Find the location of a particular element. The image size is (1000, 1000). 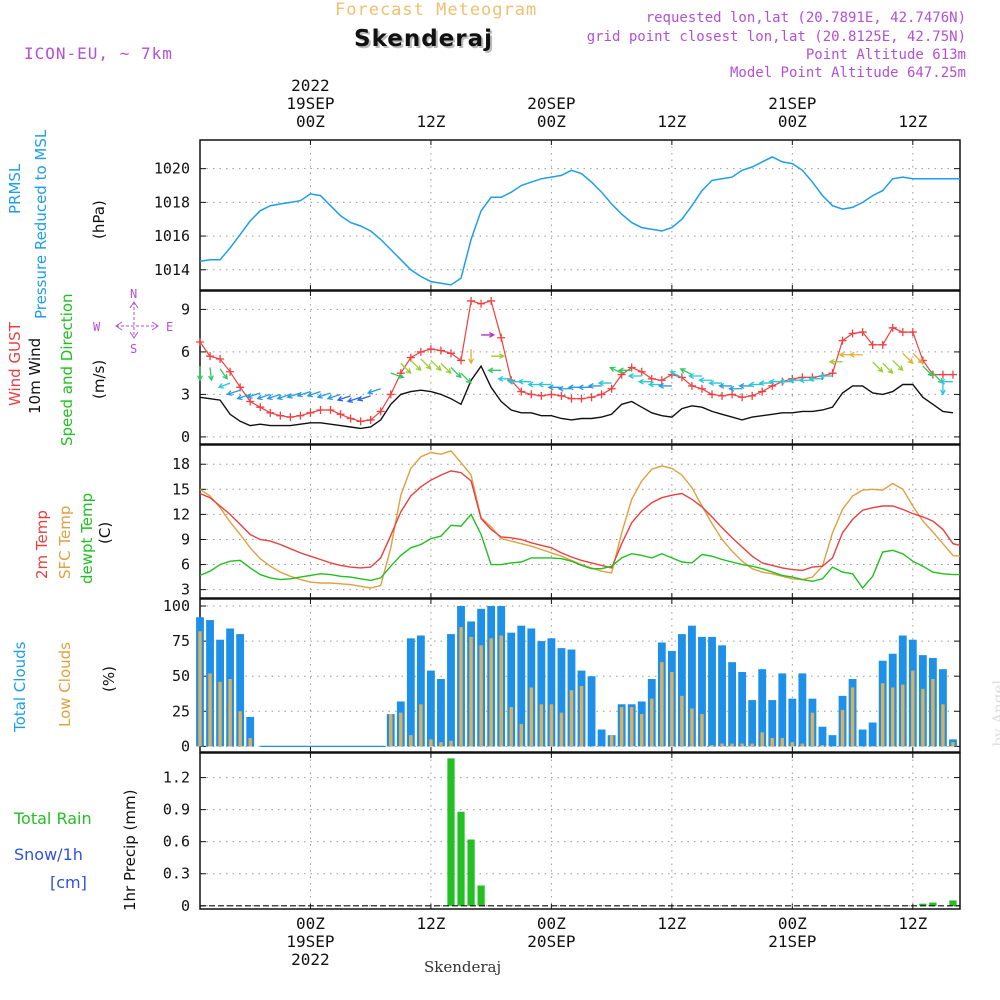

model-label: ICON-EU, ~ 7km is located at coordinates (98, 53).